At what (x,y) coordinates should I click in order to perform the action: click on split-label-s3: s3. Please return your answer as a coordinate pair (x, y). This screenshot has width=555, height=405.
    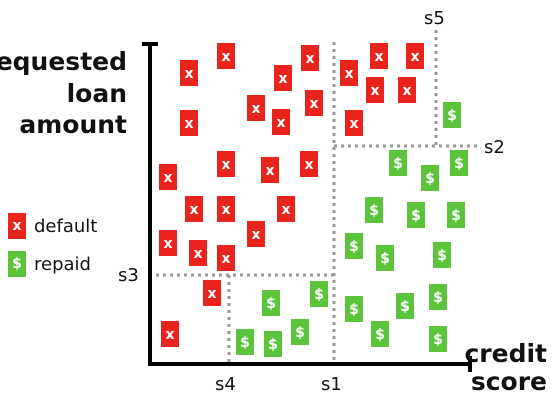
    Looking at the image, I should click on (128, 275).